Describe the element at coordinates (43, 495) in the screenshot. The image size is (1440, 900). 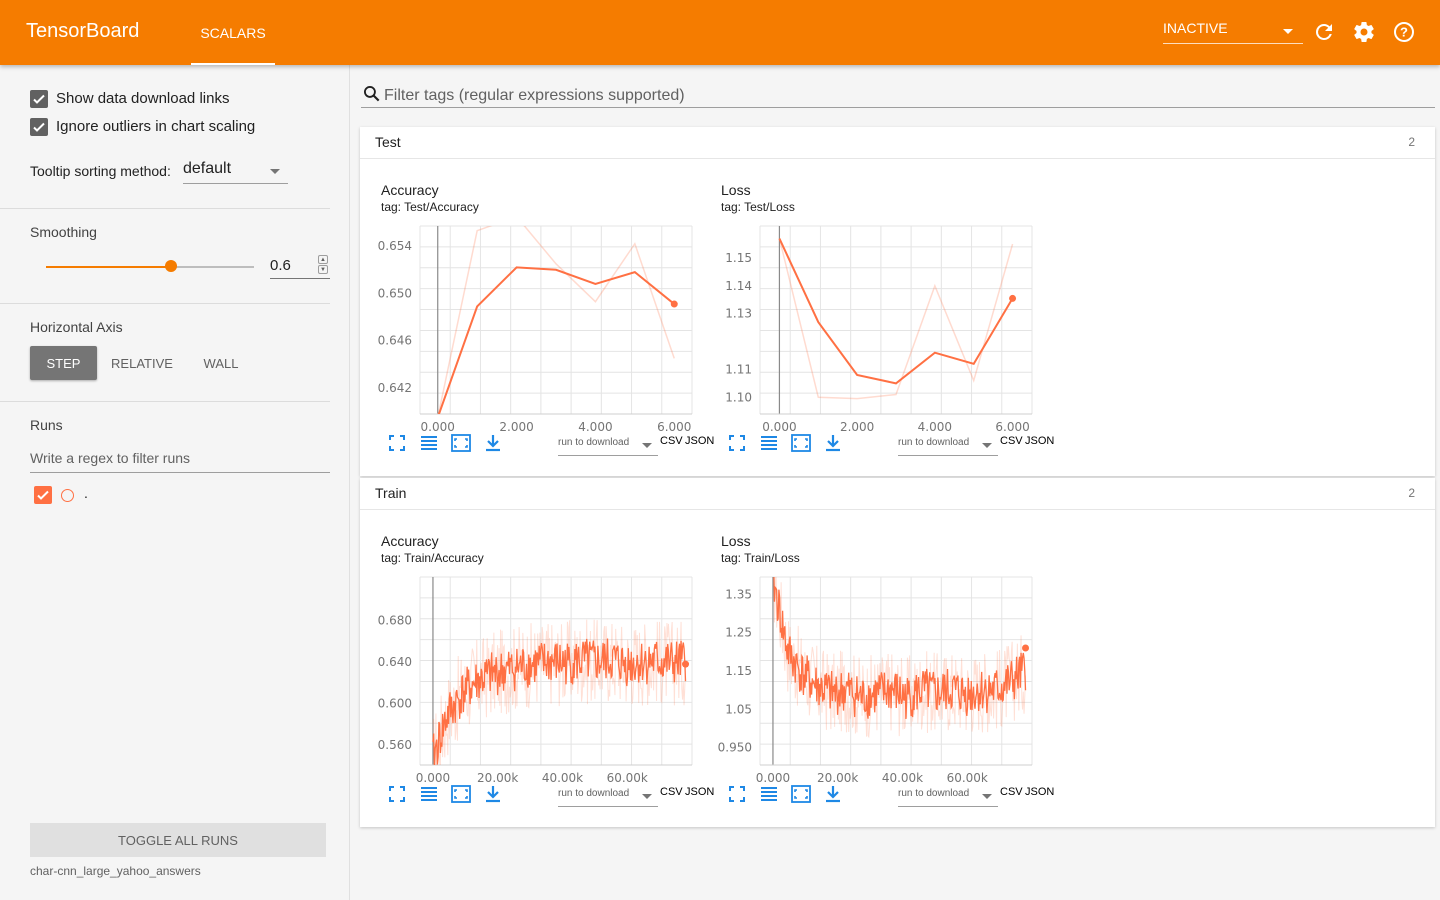
I see `run-checkbox` at that location.